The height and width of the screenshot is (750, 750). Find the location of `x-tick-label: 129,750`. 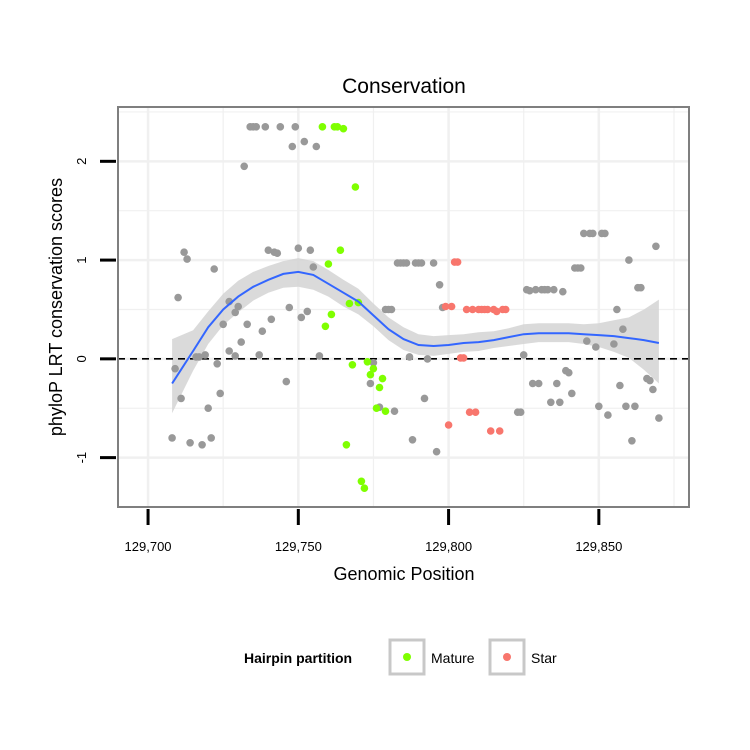

x-tick-label: 129,750 is located at coordinates (298, 546).